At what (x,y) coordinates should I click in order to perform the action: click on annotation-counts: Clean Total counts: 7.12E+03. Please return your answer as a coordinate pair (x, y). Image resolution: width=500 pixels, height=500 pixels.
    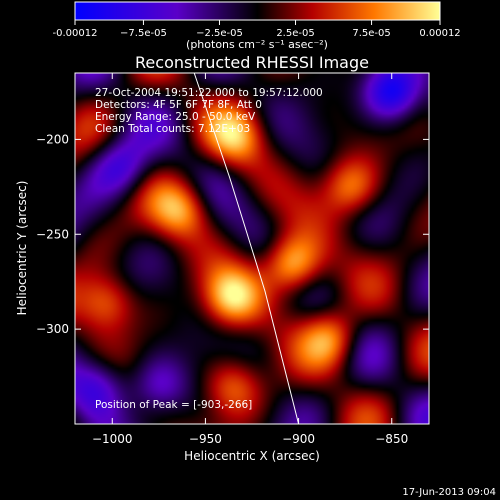
    Looking at the image, I should click on (172, 129).